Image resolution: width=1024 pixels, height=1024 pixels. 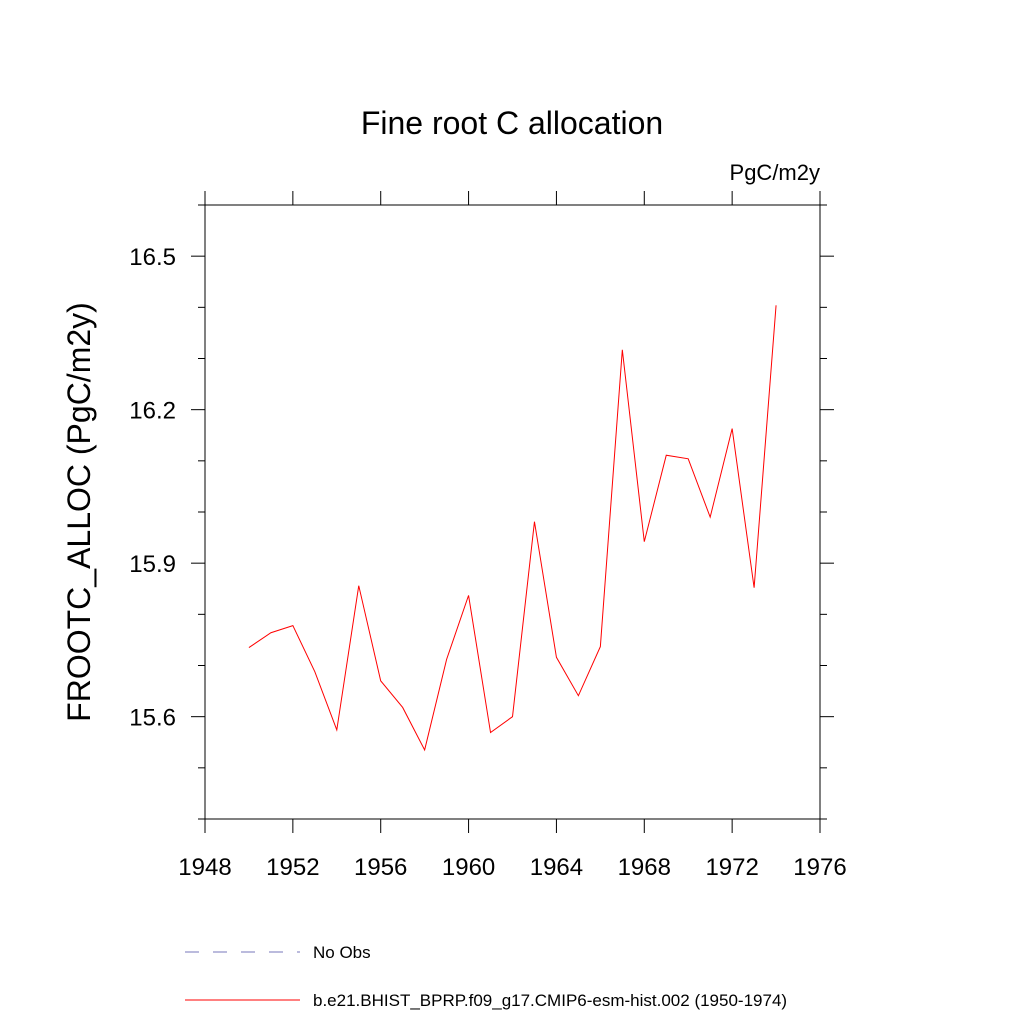 What do you see at coordinates (292, 867) in the screenshot?
I see `x-tick-label: 1952` at bounding box center [292, 867].